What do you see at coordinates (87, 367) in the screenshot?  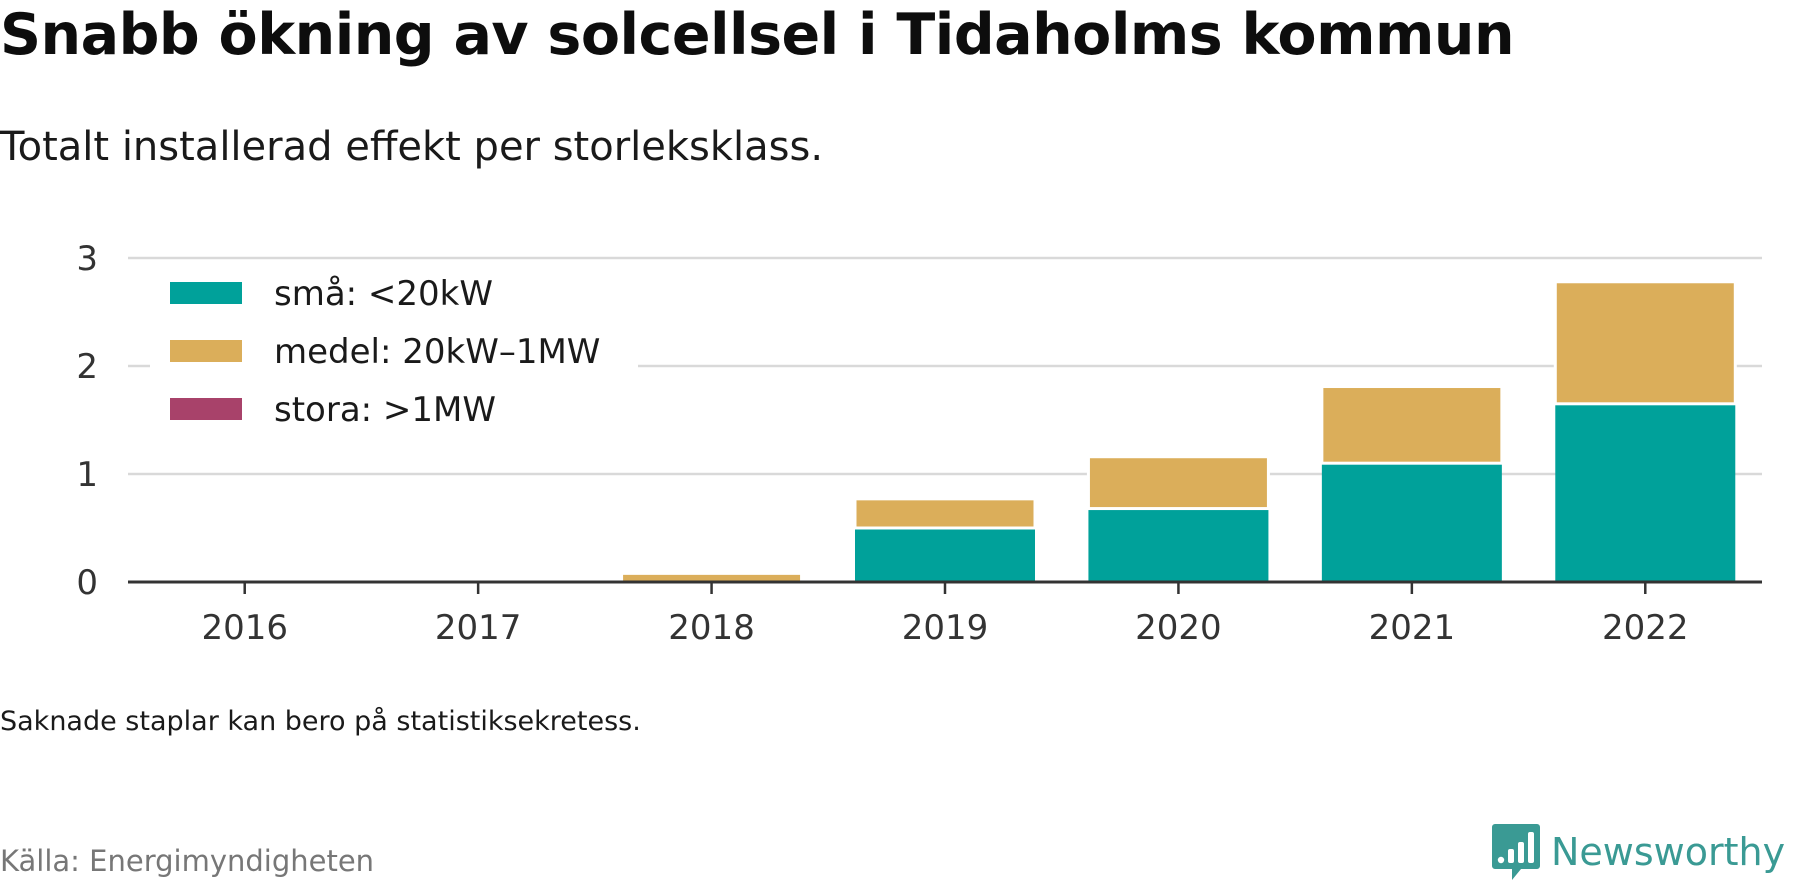 I see `y-tick-label: 2` at bounding box center [87, 367].